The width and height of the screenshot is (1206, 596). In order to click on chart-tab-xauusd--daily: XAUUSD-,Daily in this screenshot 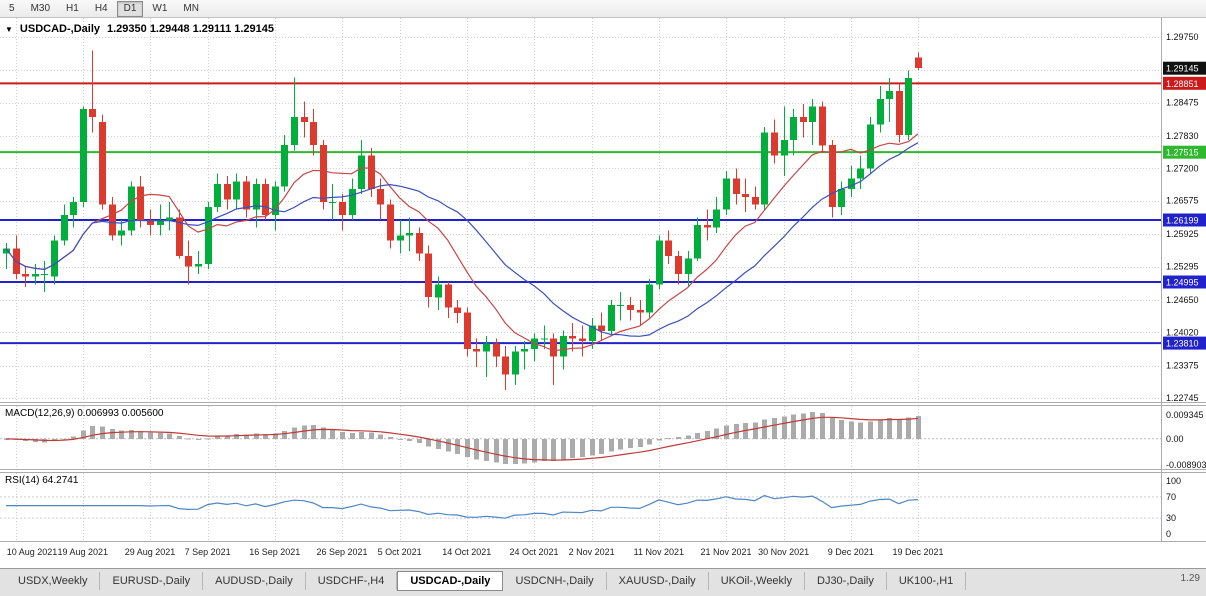, I will do `click(658, 581)`.